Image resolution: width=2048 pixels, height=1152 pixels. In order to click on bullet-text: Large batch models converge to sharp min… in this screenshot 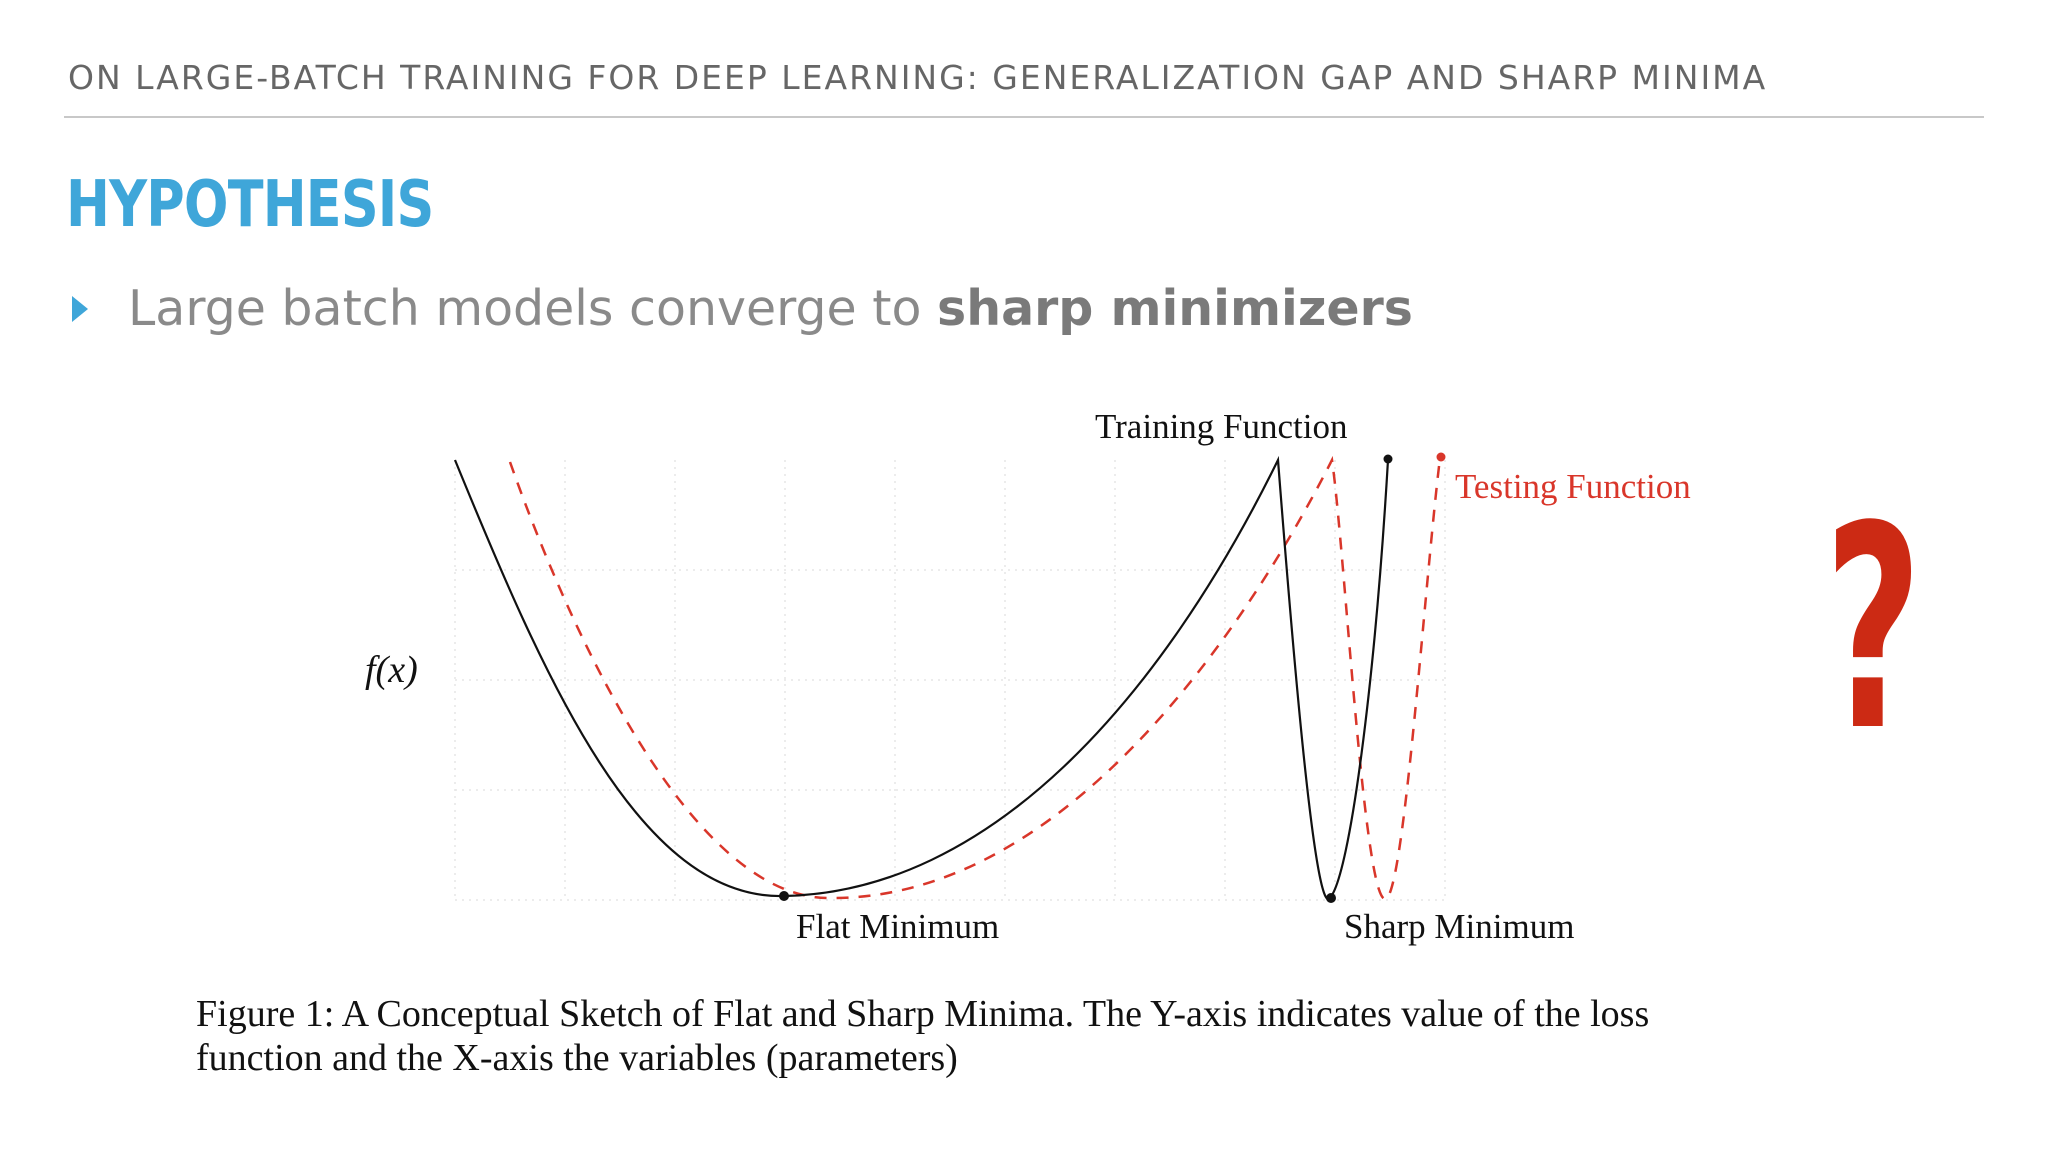, I will do `click(770, 308)`.